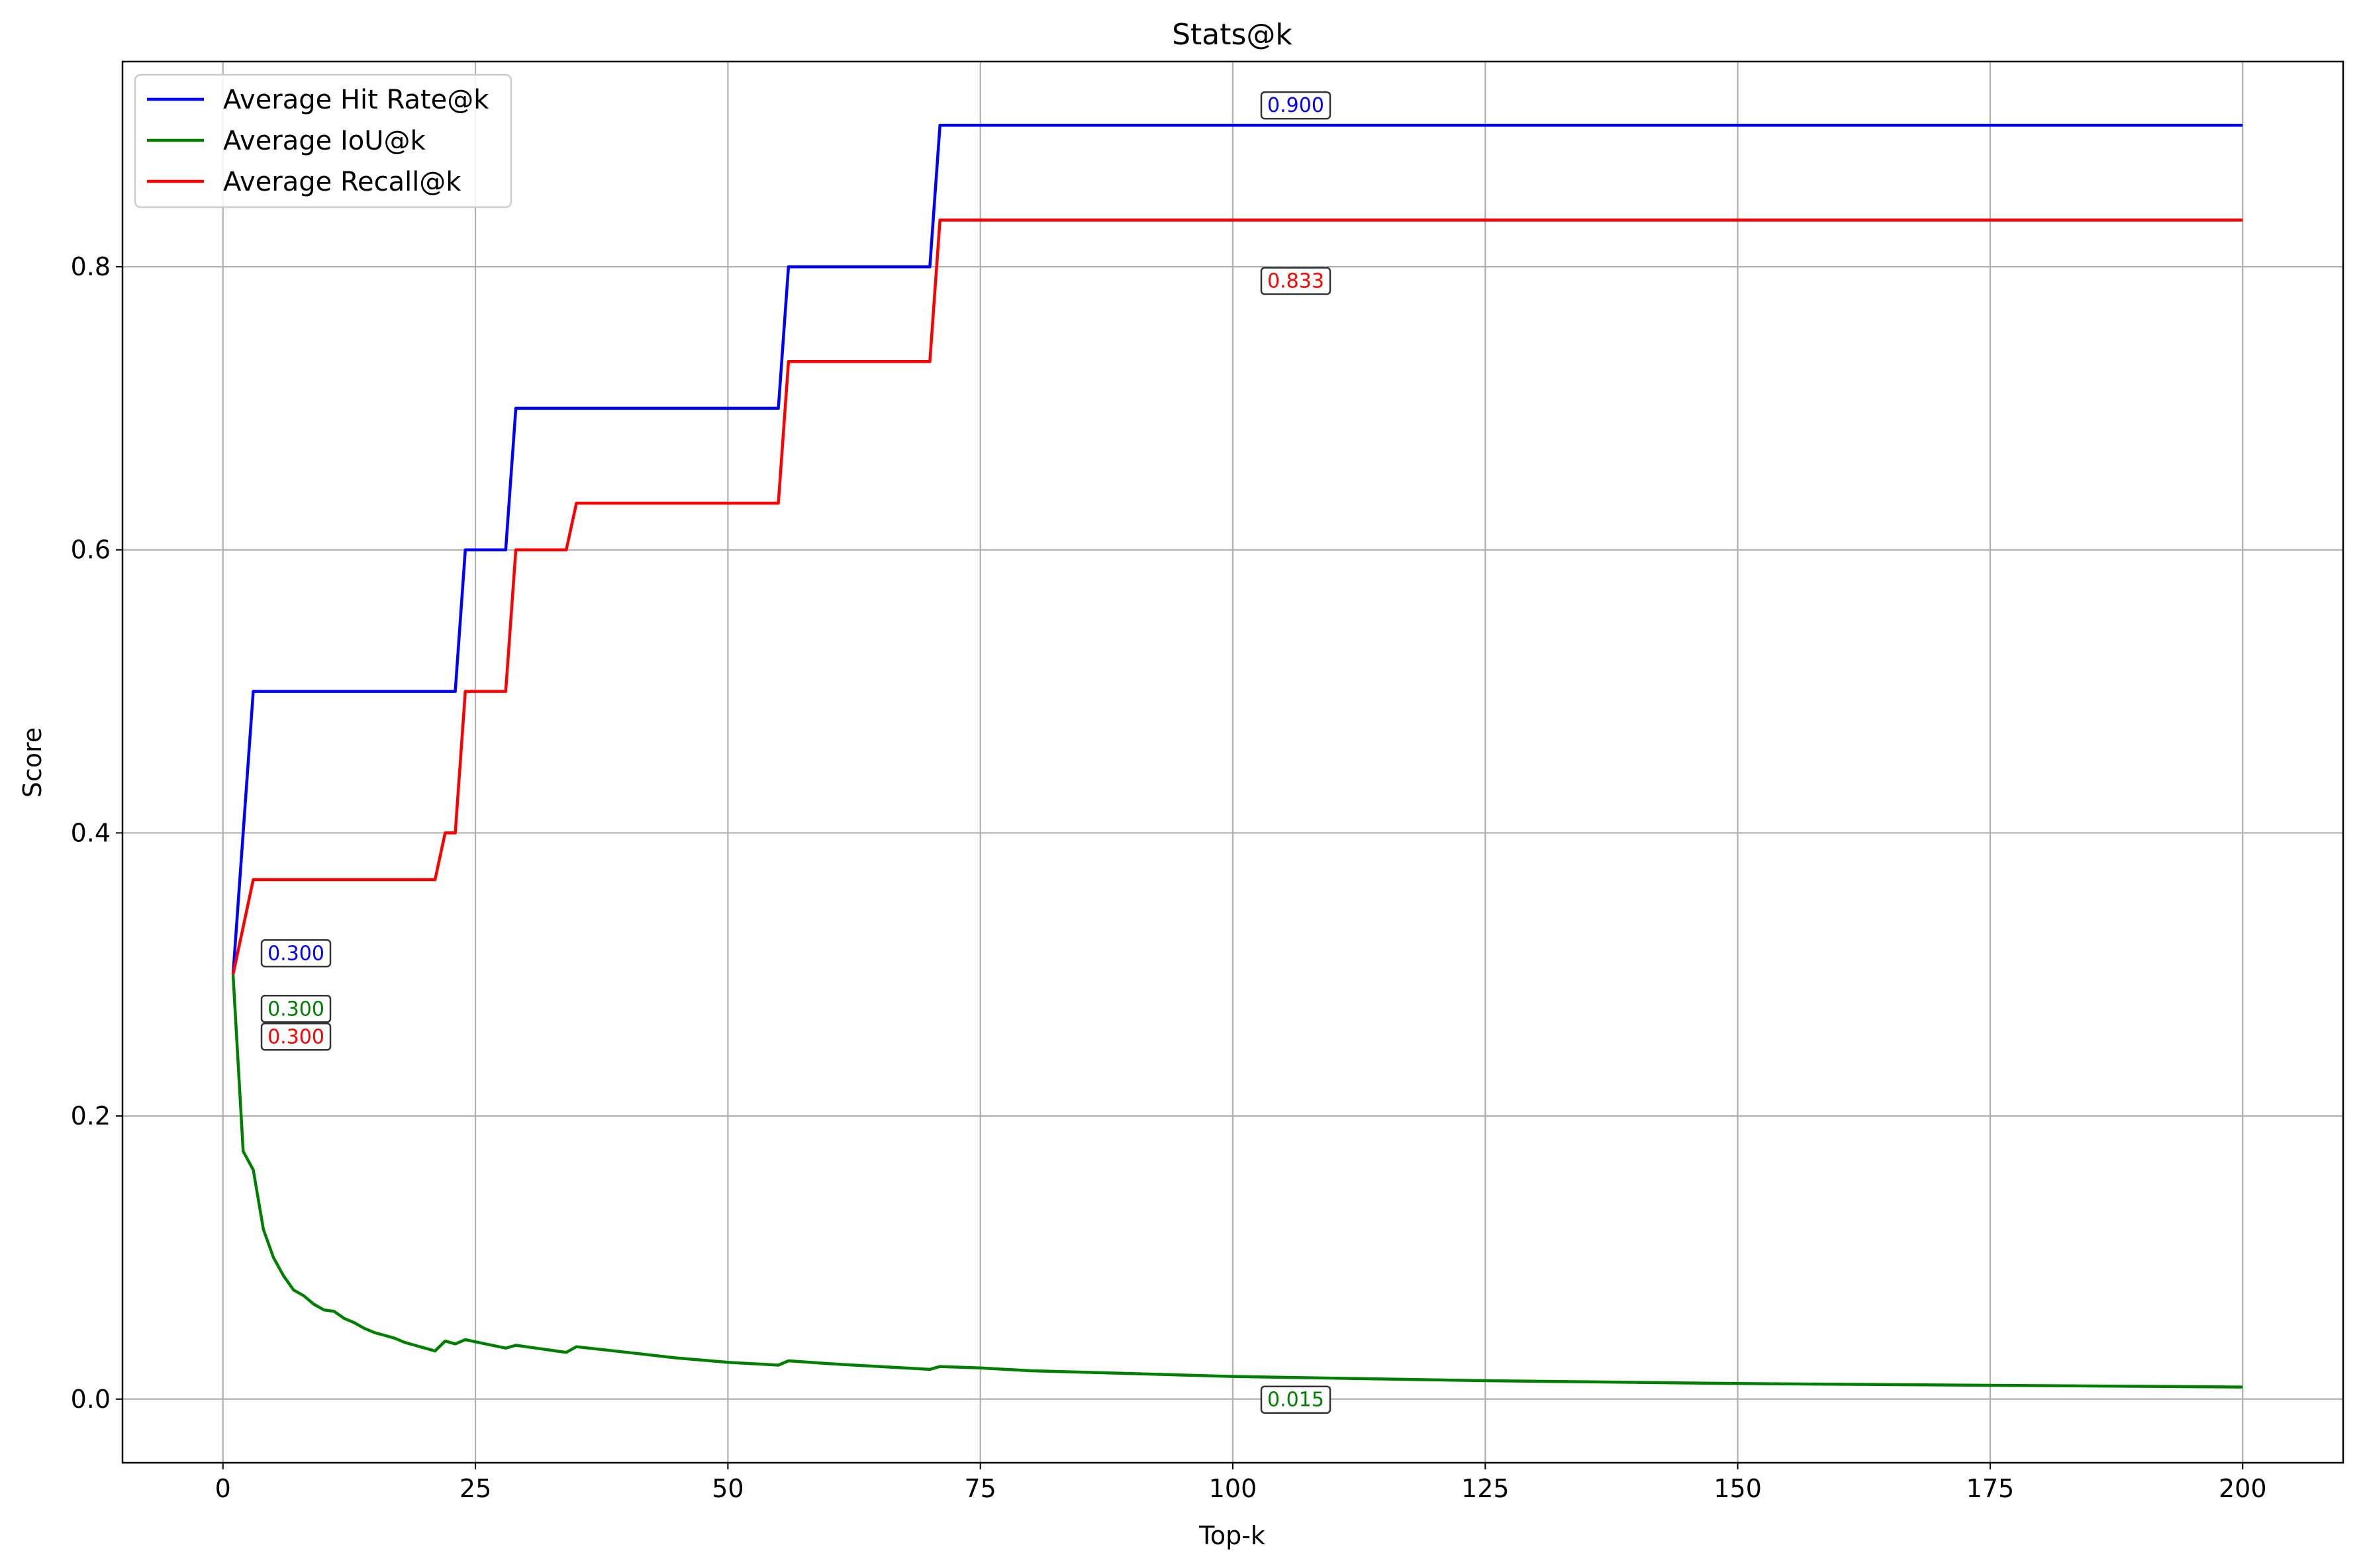 Image resolution: width=2363 pixels, height=1568 pixels. I want to click on annotation-label: 0.833, so click(1295, 281).